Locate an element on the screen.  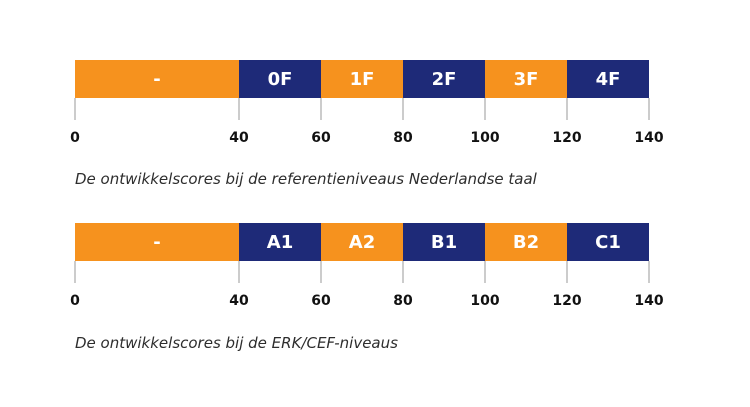
segment-label: C1 is located at coordinates (608, 242).